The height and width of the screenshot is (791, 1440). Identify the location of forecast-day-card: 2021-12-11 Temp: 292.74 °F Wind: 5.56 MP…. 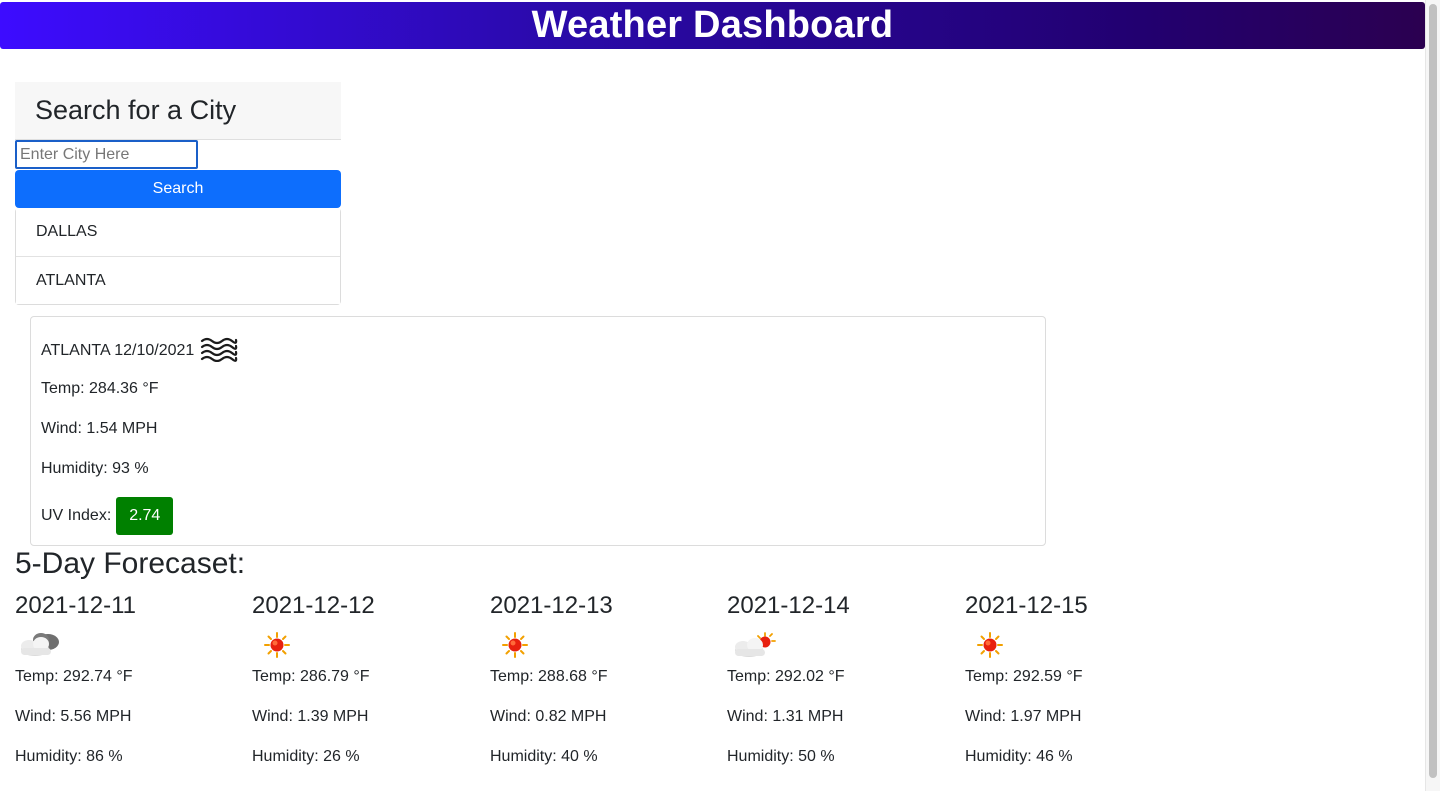
(115, 690).